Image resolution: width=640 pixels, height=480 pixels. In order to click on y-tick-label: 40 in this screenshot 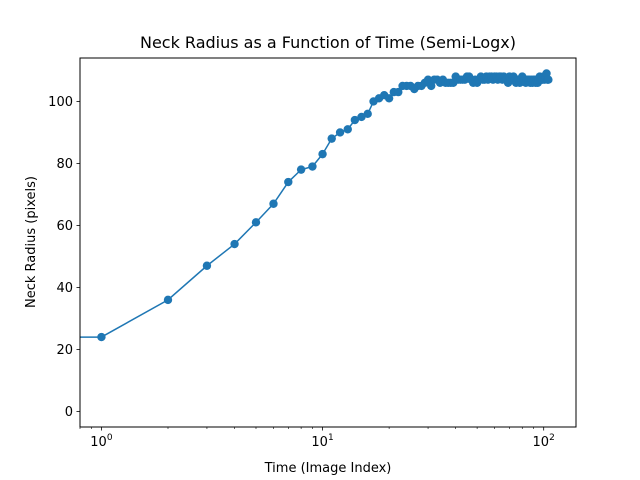, I will do `click(64, 288)`.